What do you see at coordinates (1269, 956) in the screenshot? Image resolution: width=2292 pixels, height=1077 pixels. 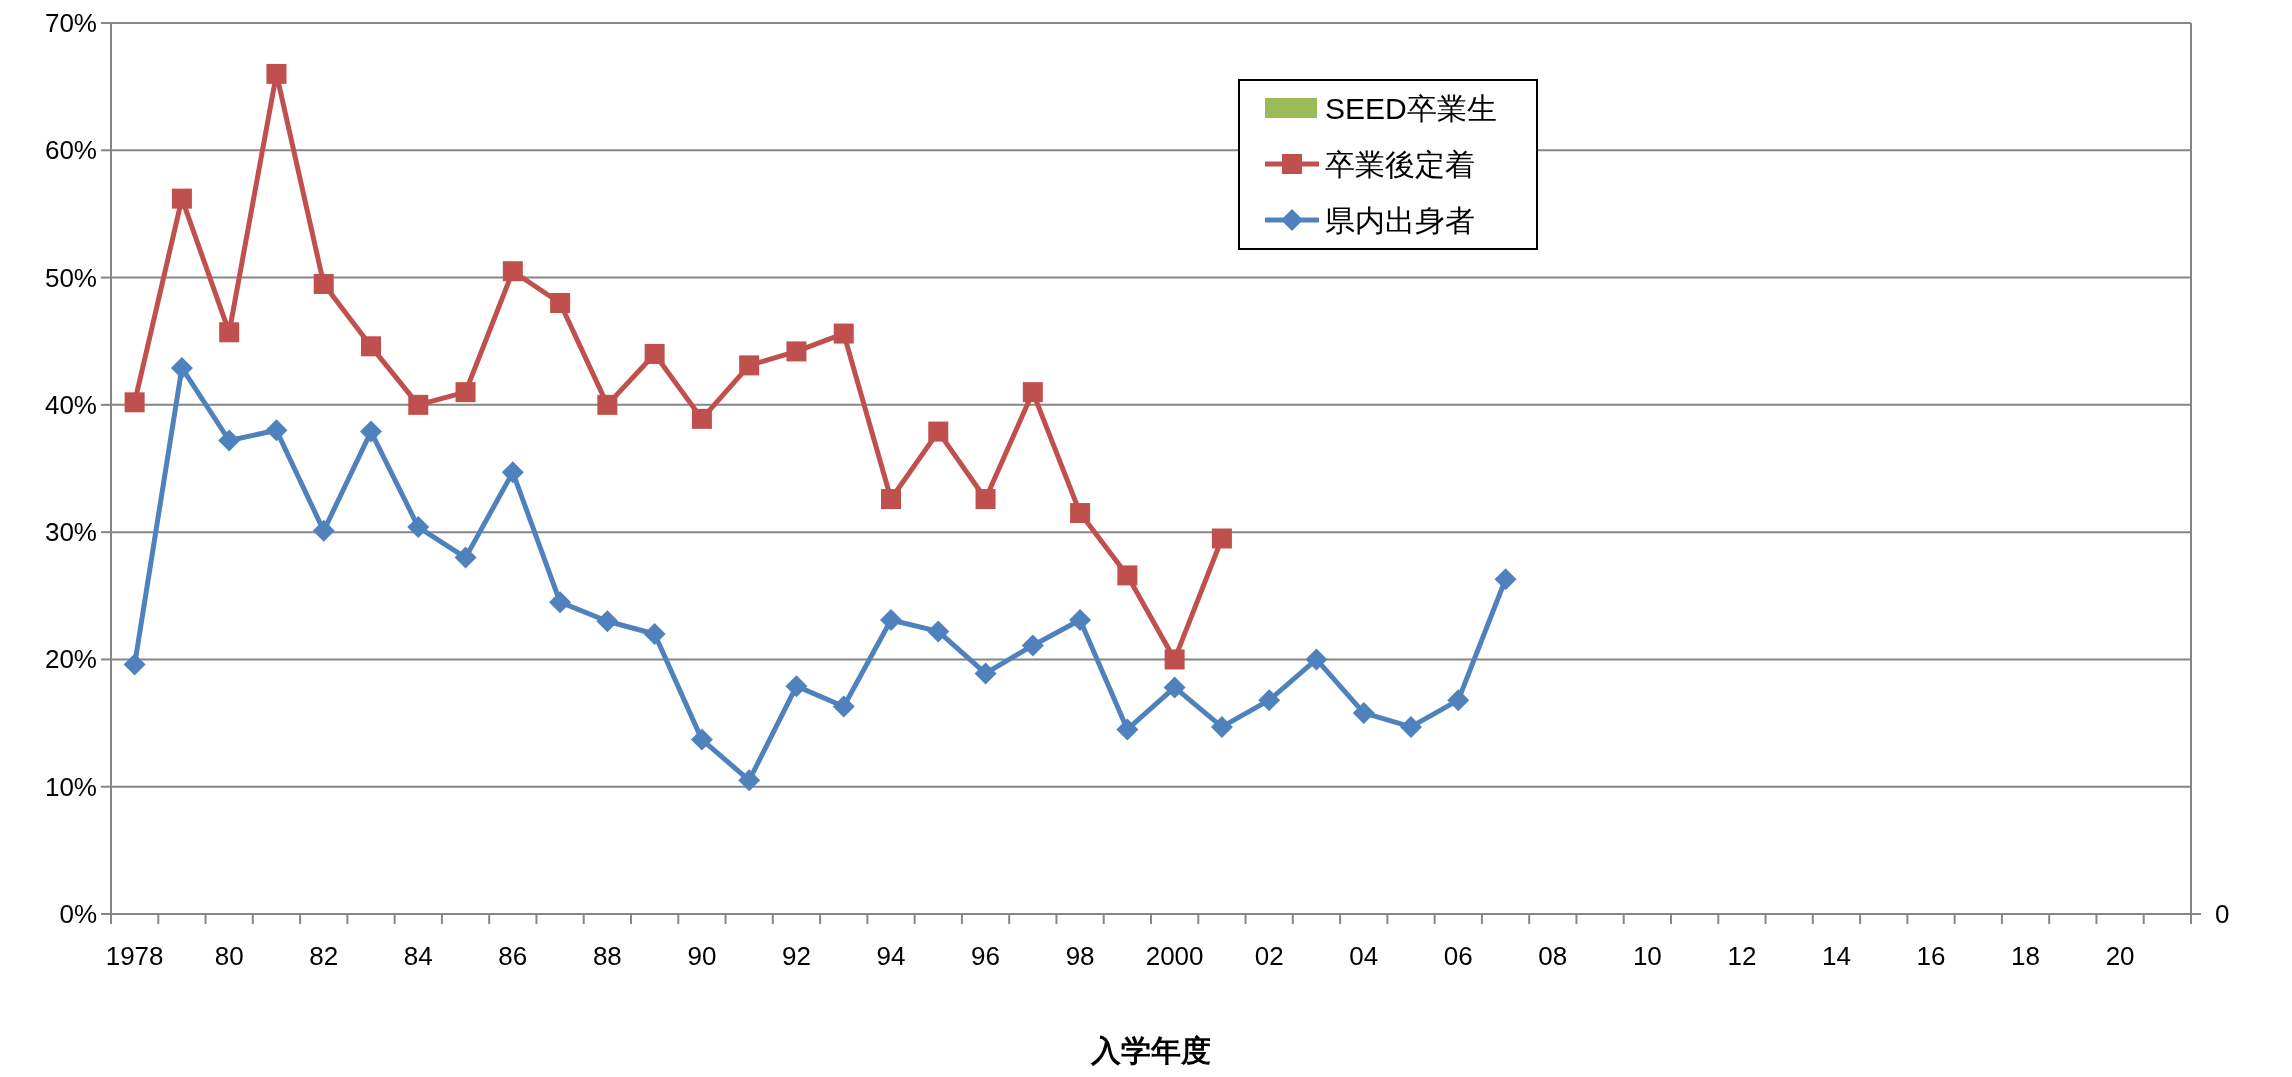 I see `x-tick-label: 02` at bounding box center [1269, 956].